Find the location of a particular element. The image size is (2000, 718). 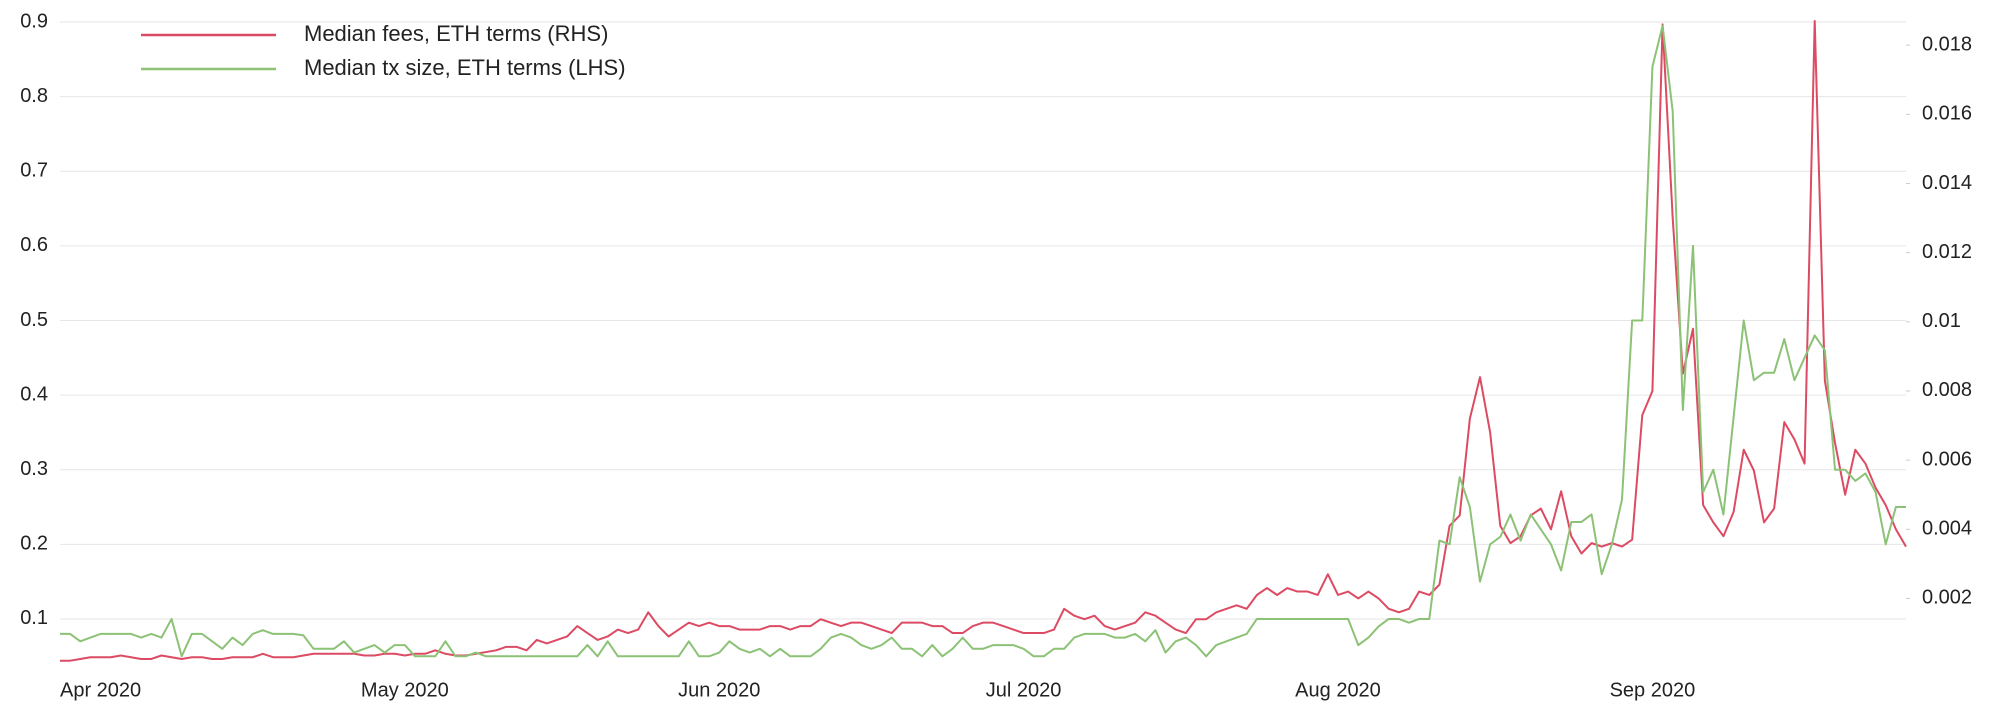

x-tick-label: Jul 2020 is located at coordinates (1024, 690).